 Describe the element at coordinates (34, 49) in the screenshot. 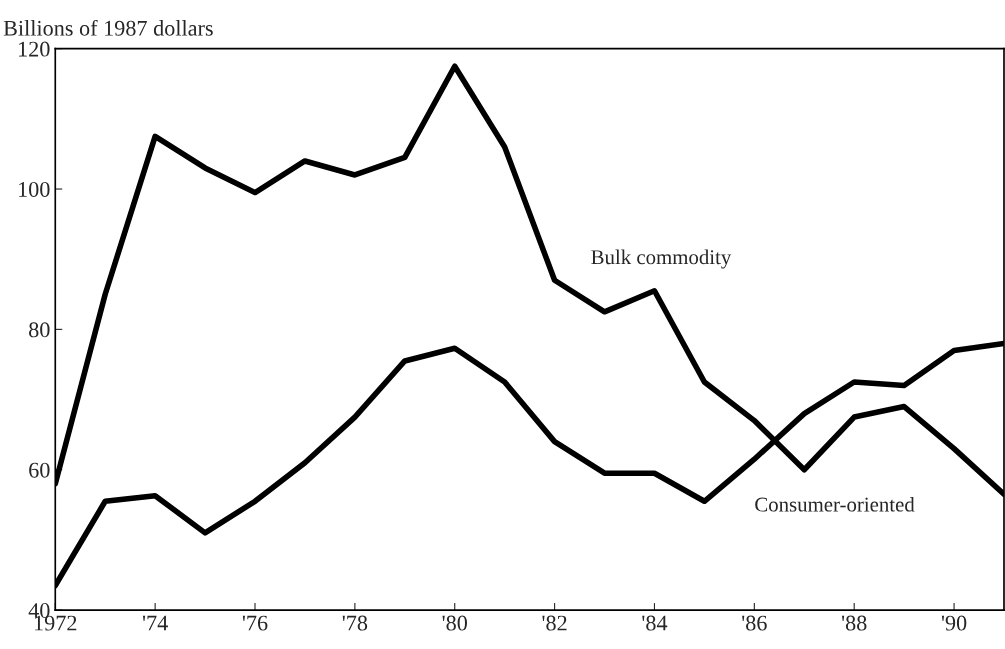

I see `y-tick-label: 120` at that location.